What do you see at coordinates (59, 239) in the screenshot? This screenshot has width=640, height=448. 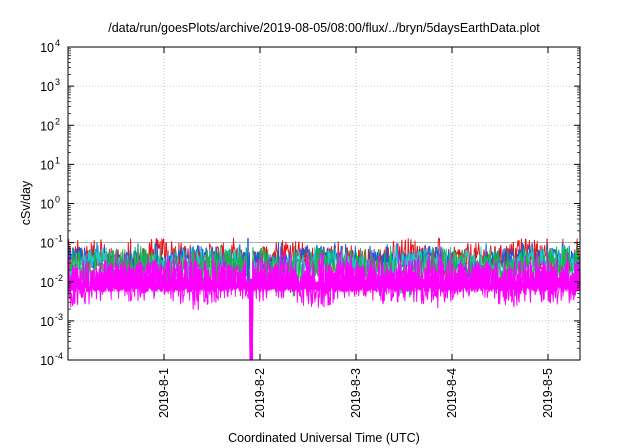 I see `y-tick-exponent: -1` at bounding box center [59, 239].